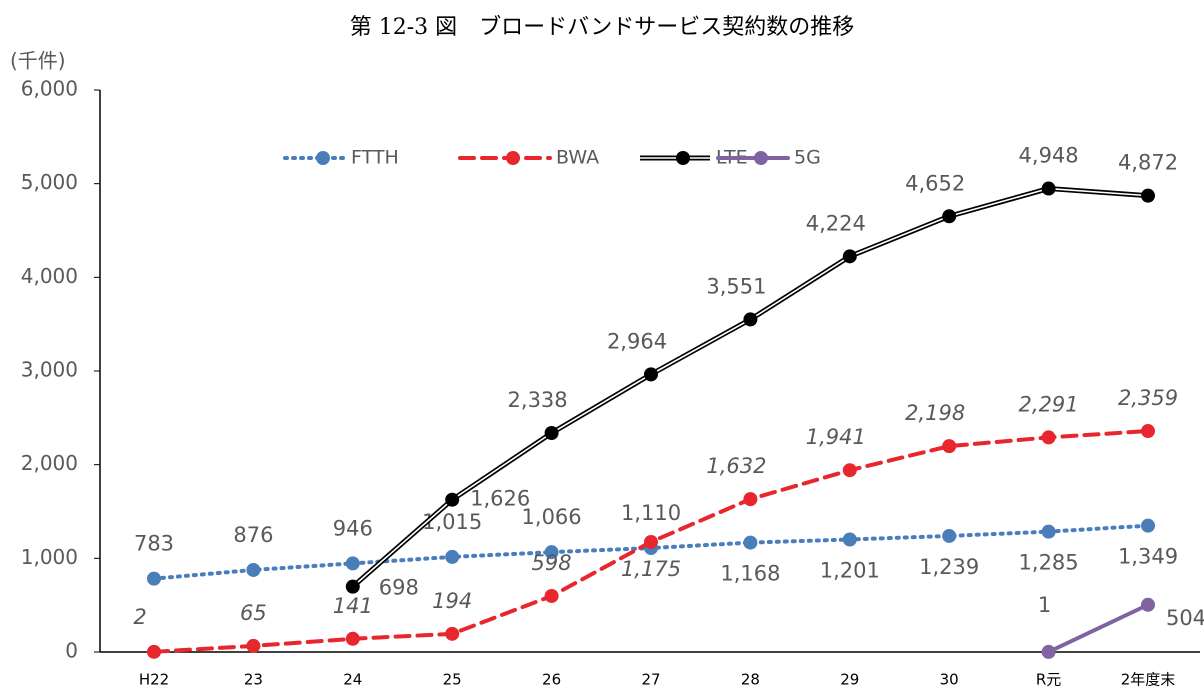 This screenshot has height=695, width=1204. What do you see at coordinates (1148, 398) in the screenshot?
I see `data-label: 2,359` at bounding box center [1148, 398].